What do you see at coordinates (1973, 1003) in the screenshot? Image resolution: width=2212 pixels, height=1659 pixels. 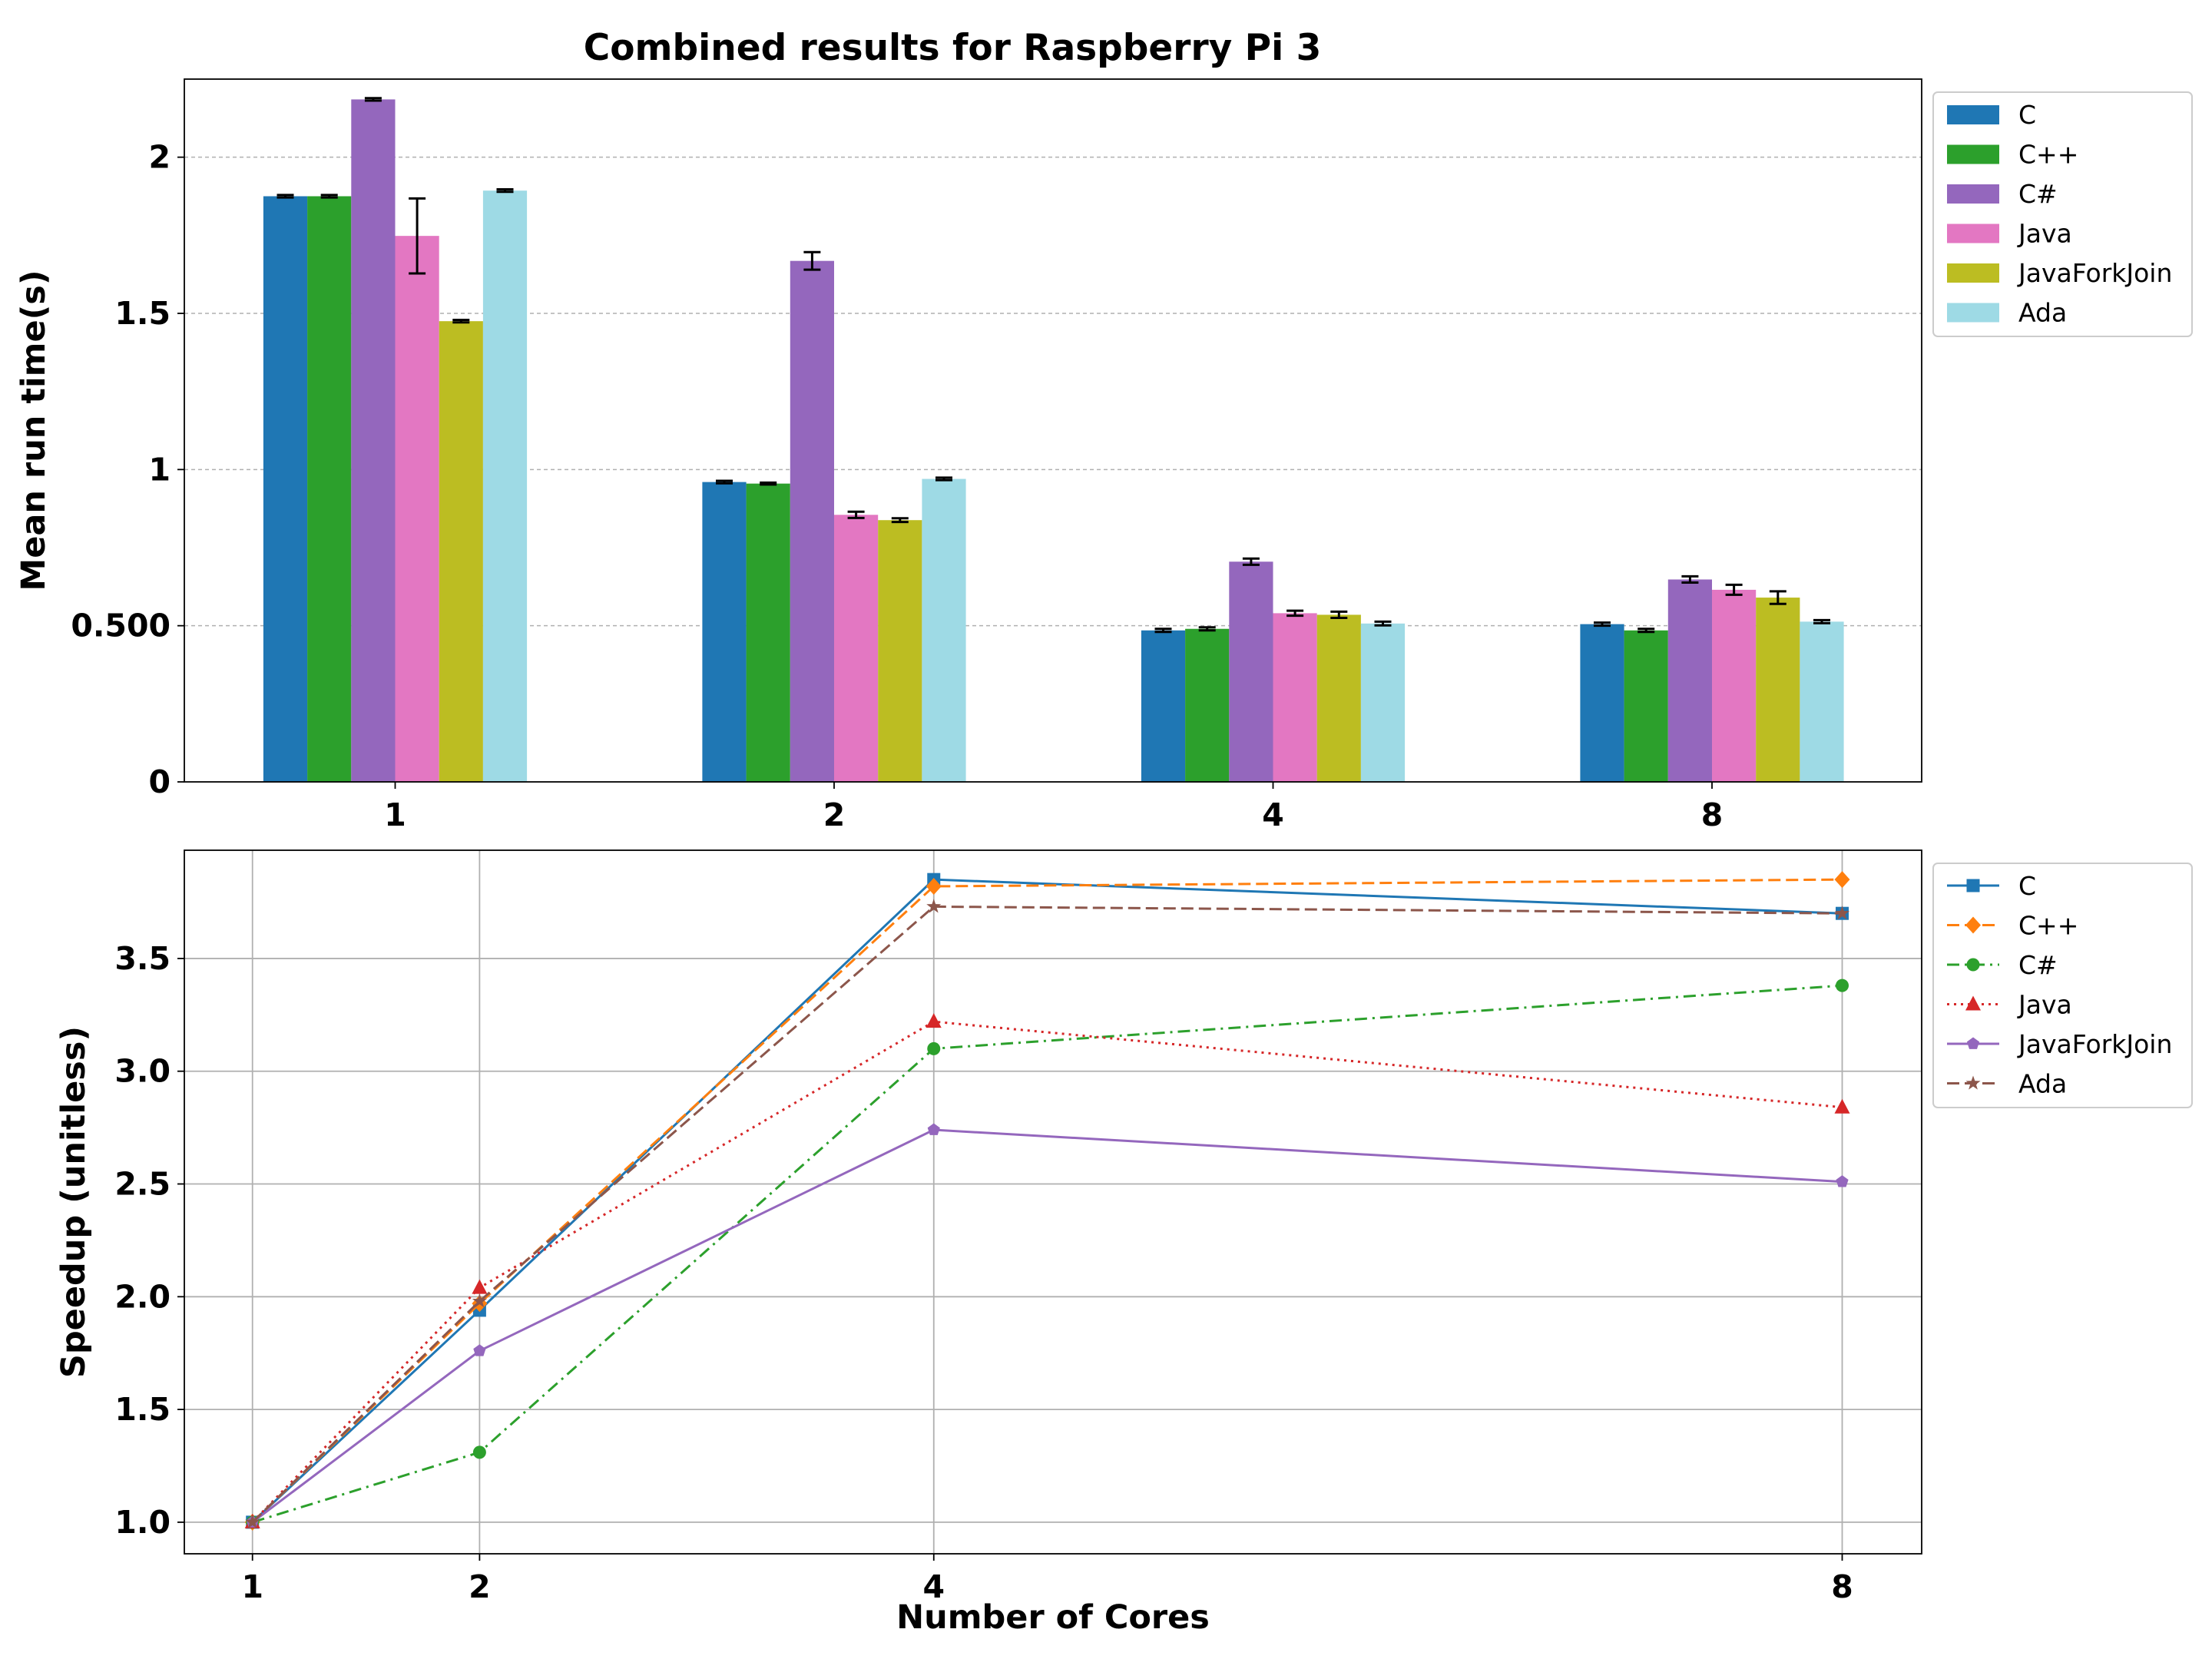 I see `legend-marker-java` at bounding box center [1973, 1003].